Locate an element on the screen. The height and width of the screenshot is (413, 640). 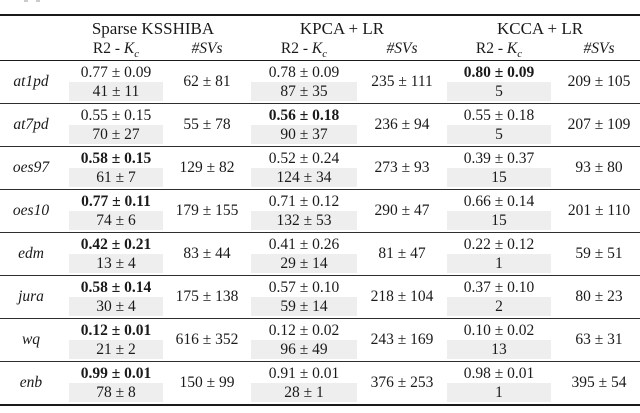
col-header-sparse-r2-kc: R2 - Kc is located at coordinates (116, 50).